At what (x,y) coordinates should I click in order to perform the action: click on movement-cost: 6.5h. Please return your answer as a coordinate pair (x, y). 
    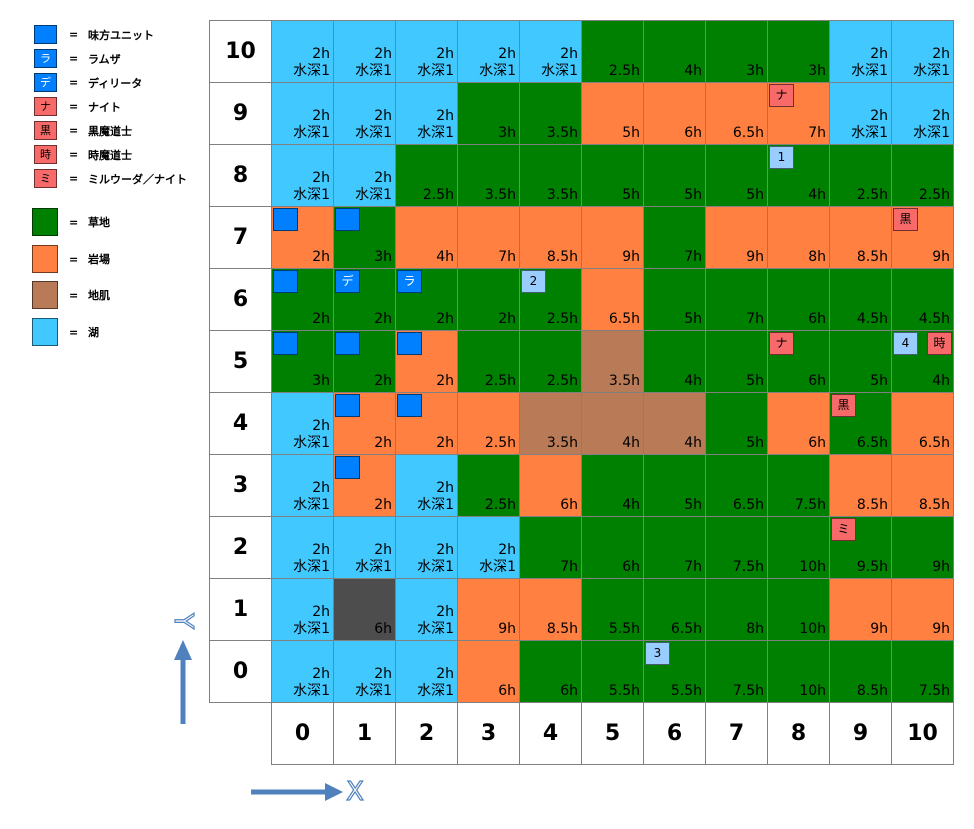
    Looking at the image, I should click on (624, 319).